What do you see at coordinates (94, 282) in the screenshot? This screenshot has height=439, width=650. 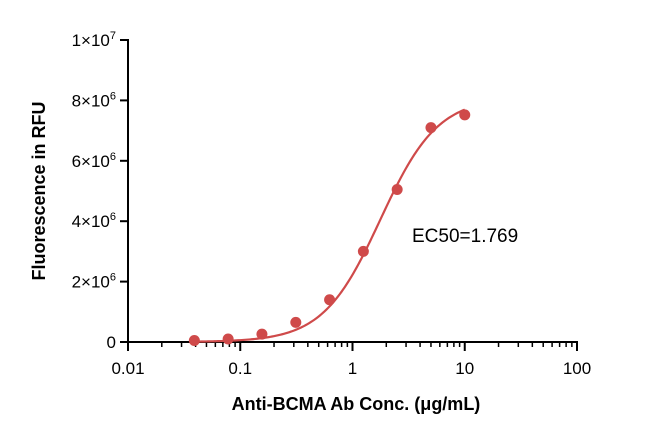 I see `y-tick-label: 2×10⁶` at bounding box center [94, 282].